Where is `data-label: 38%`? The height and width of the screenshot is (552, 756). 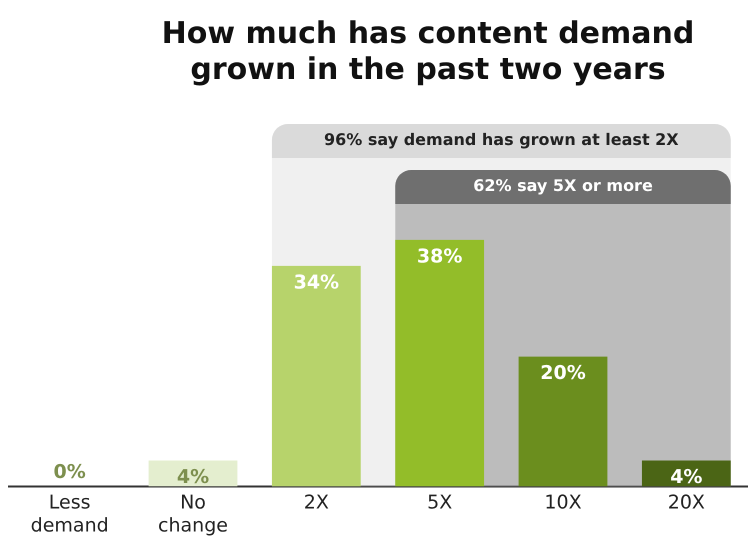 data-label: 38% is located at coordinates (439, 256).